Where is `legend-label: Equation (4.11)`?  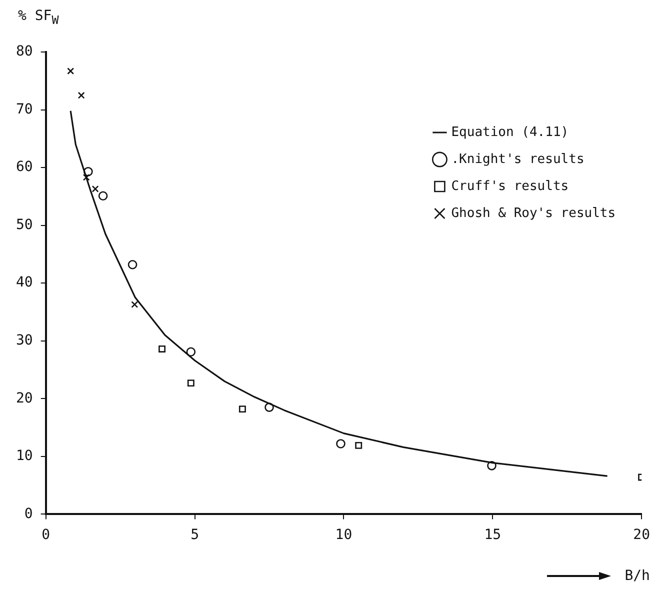 legend-label: Equation (4.11) is located at coordinates (510, 132).